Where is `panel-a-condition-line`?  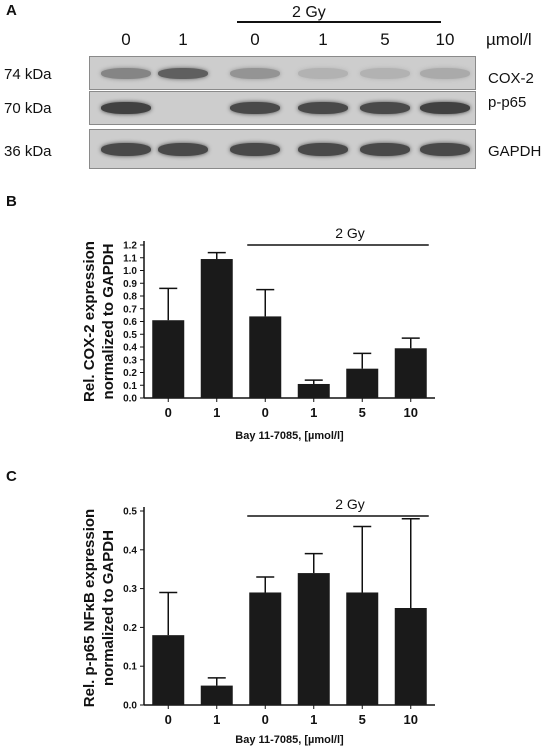 panel-a-condition-line is located at coordinates (339, 22).